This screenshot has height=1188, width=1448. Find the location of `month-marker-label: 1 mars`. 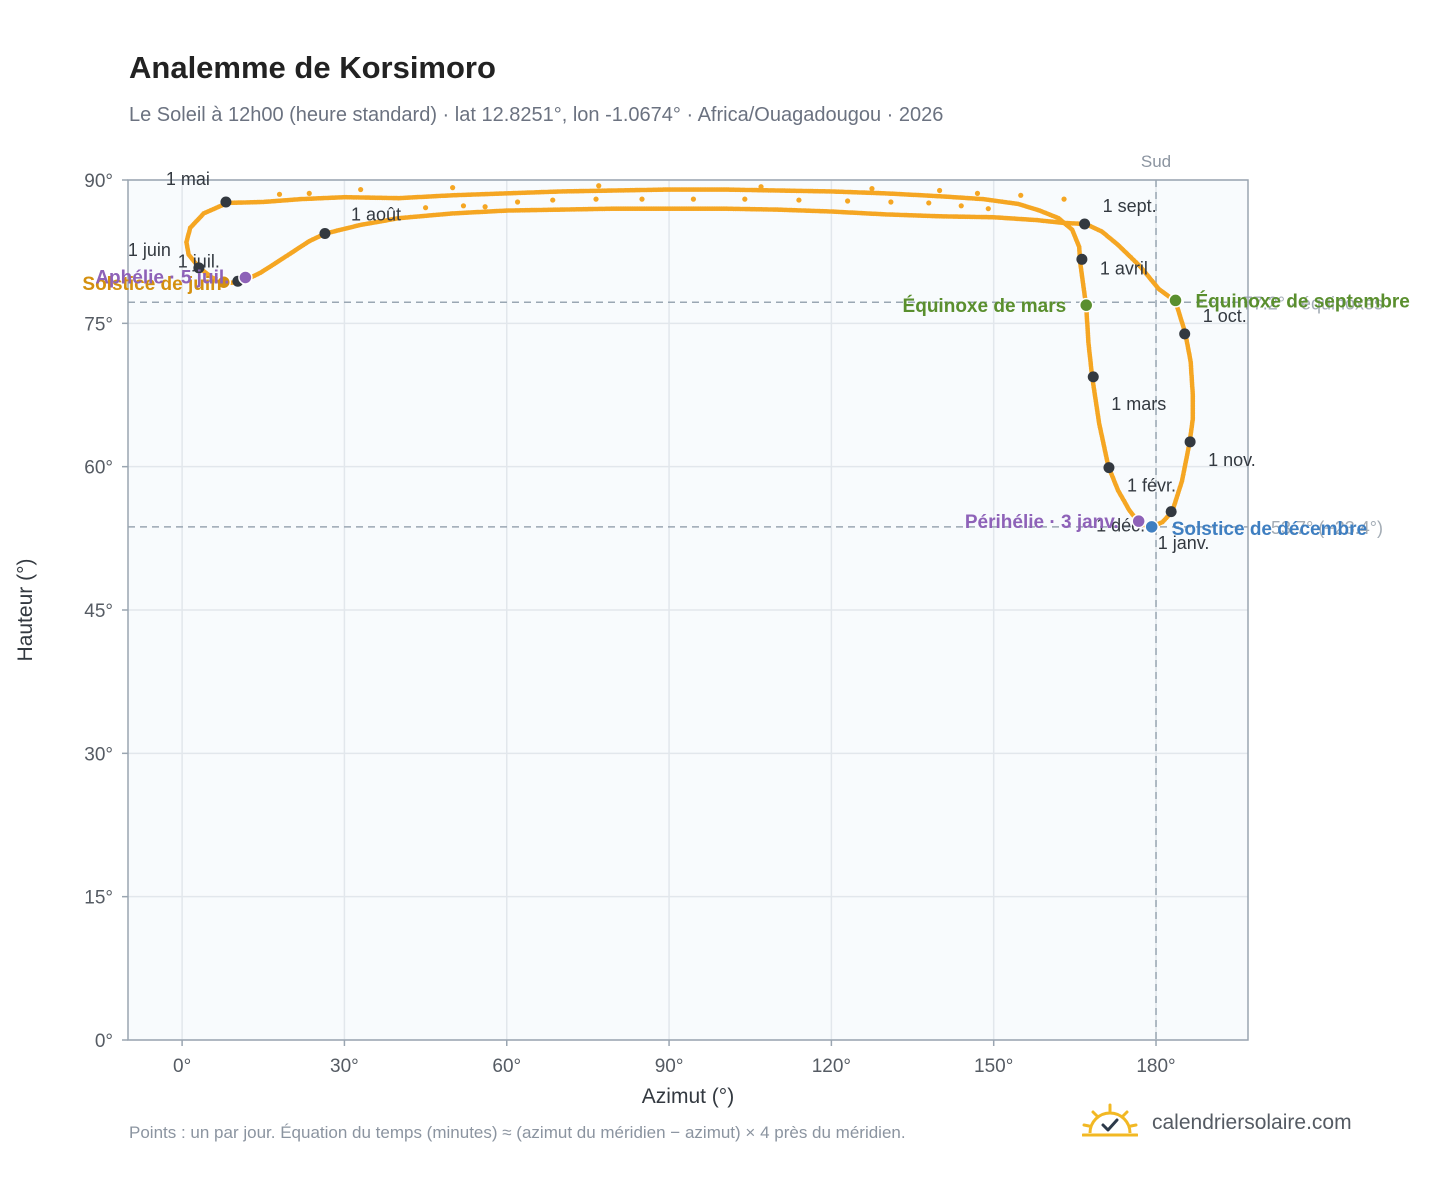

month-marker-label: 1 mars is located at coordinates (1138, 404).